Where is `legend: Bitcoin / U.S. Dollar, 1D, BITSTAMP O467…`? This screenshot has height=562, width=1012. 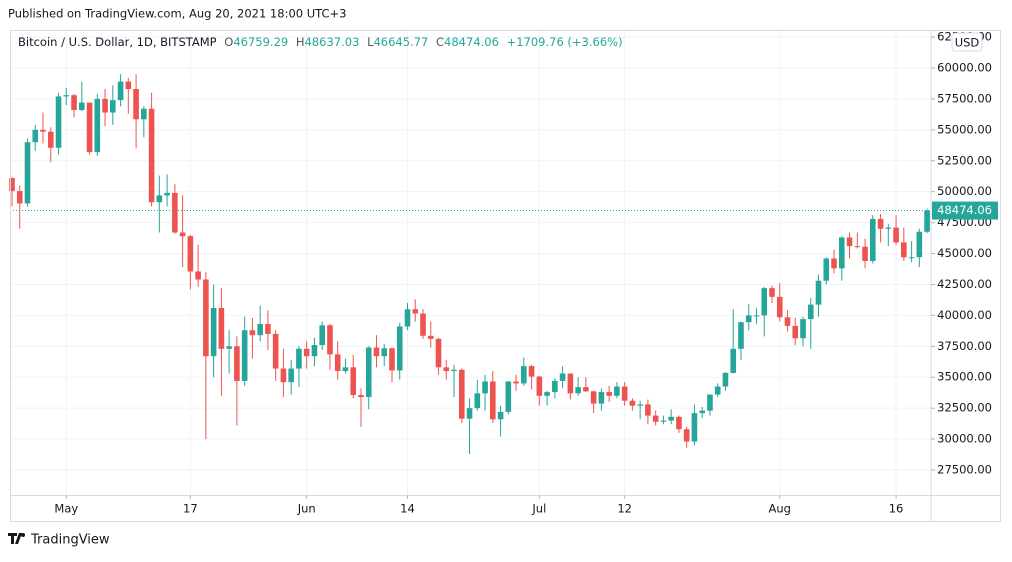
legend: Bitcoin / U.S. Dollar, 1D, BITSTAMP O467… is located at coordinates (320, 42).